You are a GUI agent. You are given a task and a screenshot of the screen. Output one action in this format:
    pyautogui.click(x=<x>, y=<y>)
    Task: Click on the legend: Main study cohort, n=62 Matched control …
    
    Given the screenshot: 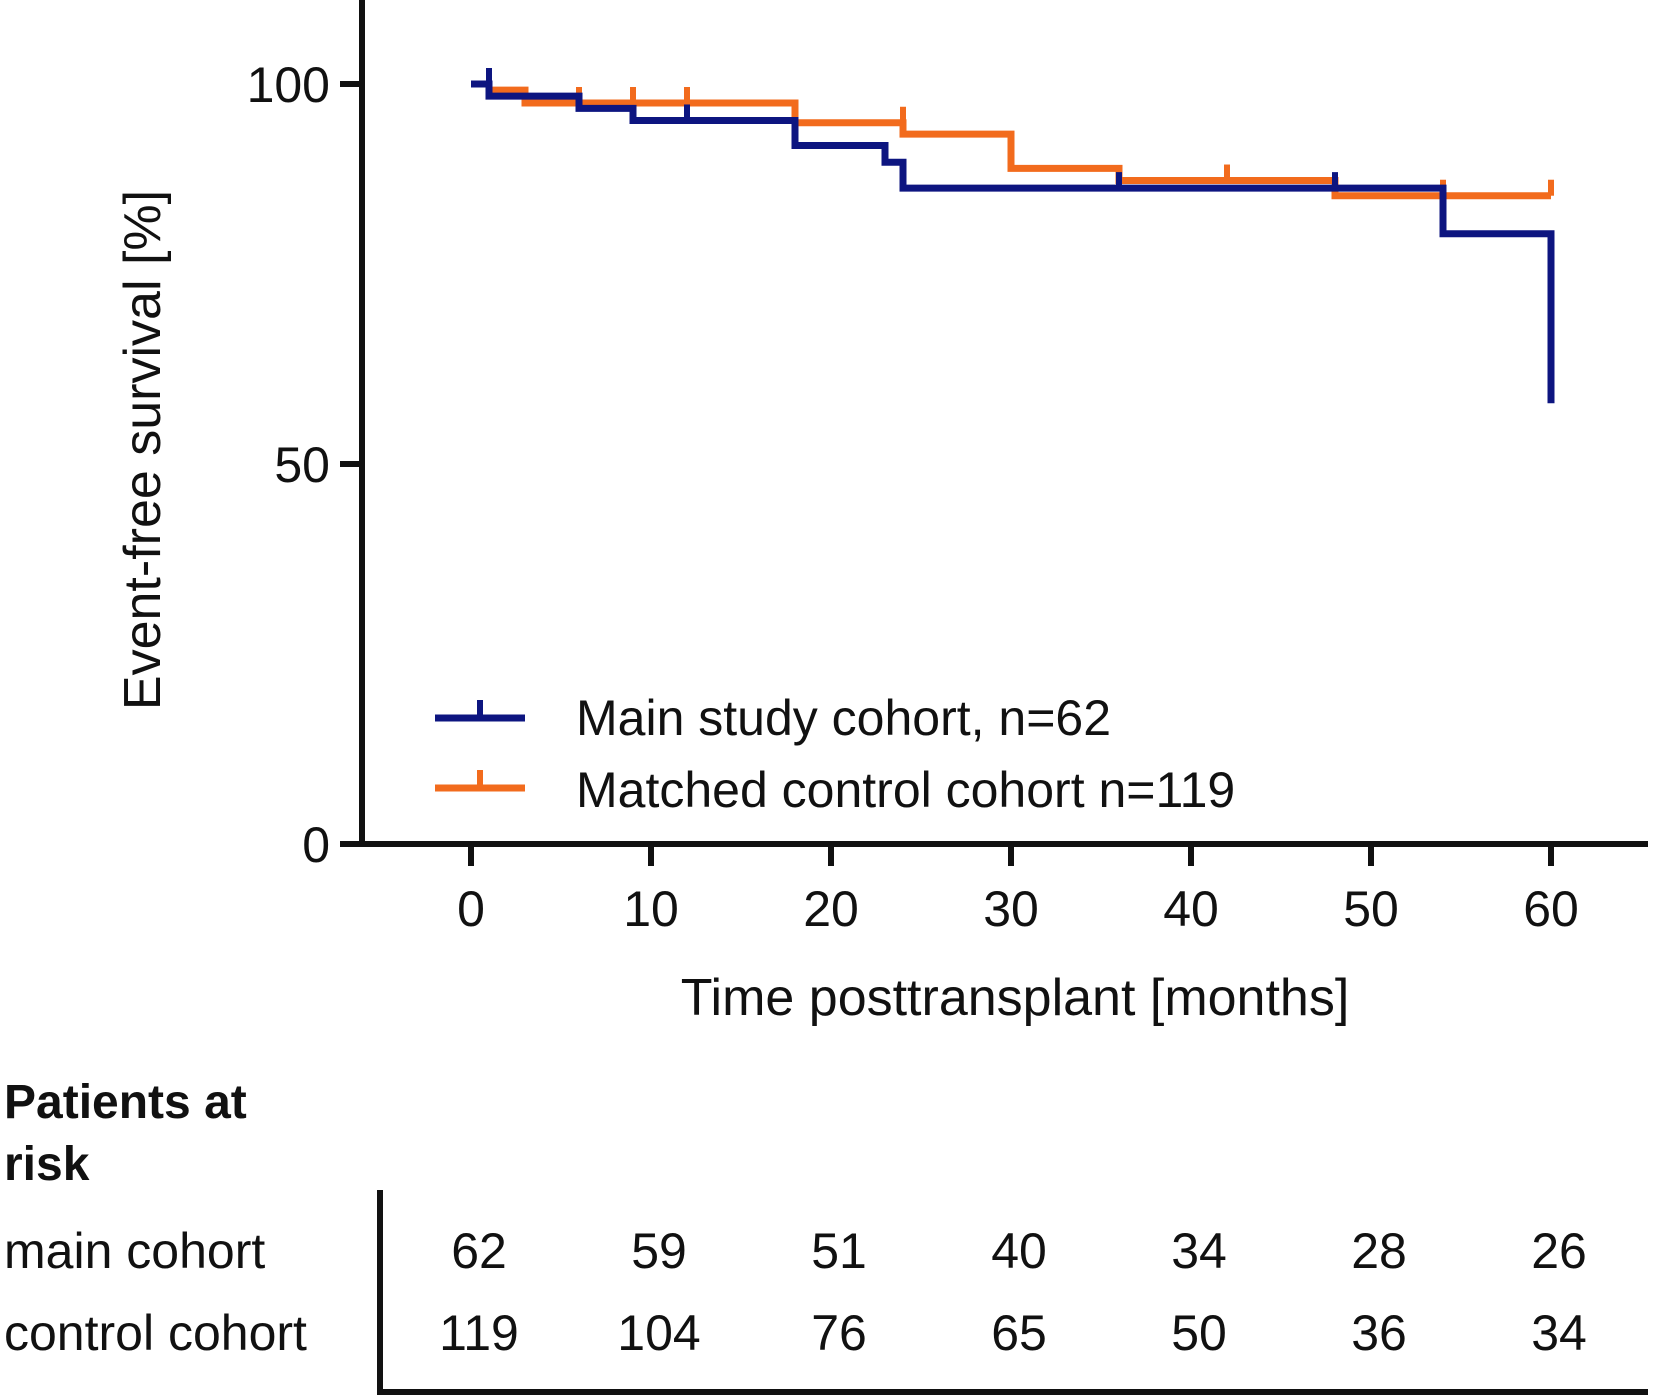 What is the action you would take?
    pyautogui.click(x=835, y=754)
    